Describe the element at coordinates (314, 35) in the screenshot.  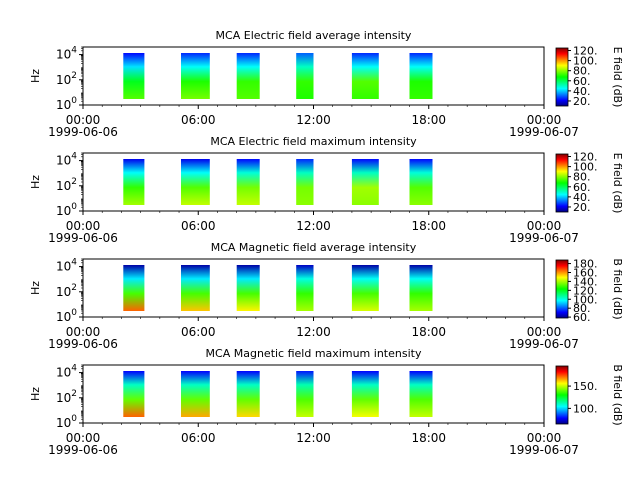
I see `panel-title: MCA Electric field average intensity` at that location.